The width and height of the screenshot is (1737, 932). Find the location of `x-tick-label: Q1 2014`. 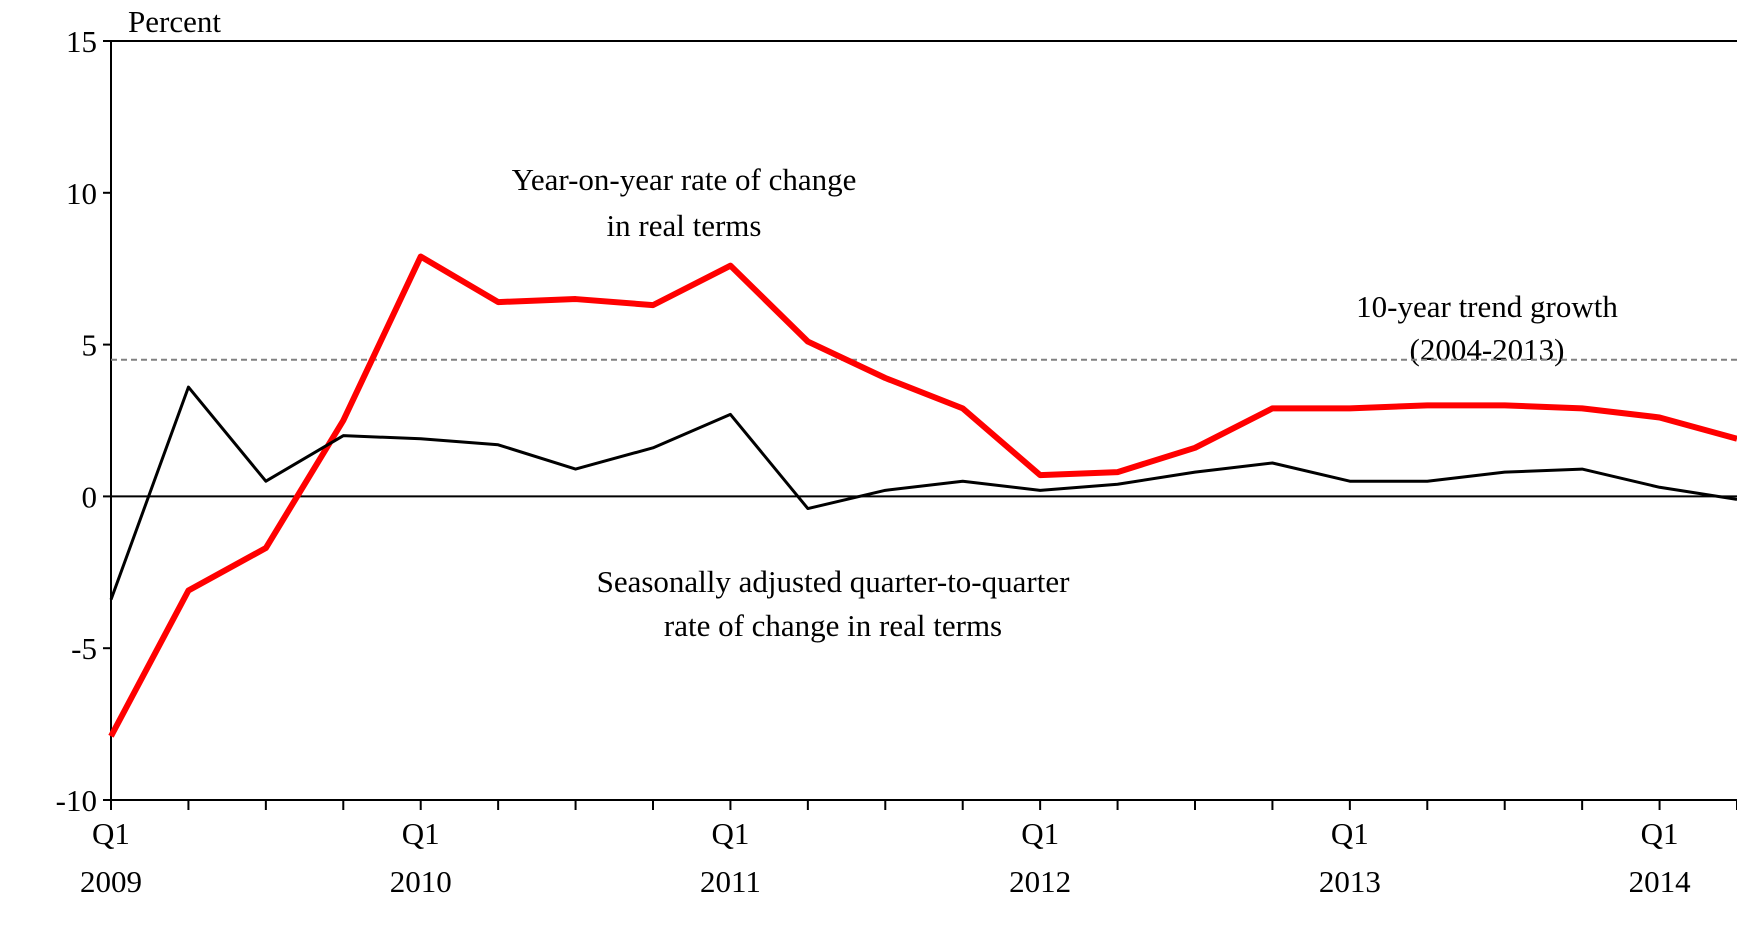

x-tick-label: Q1 2014 is located at coordinates (1660, 857).